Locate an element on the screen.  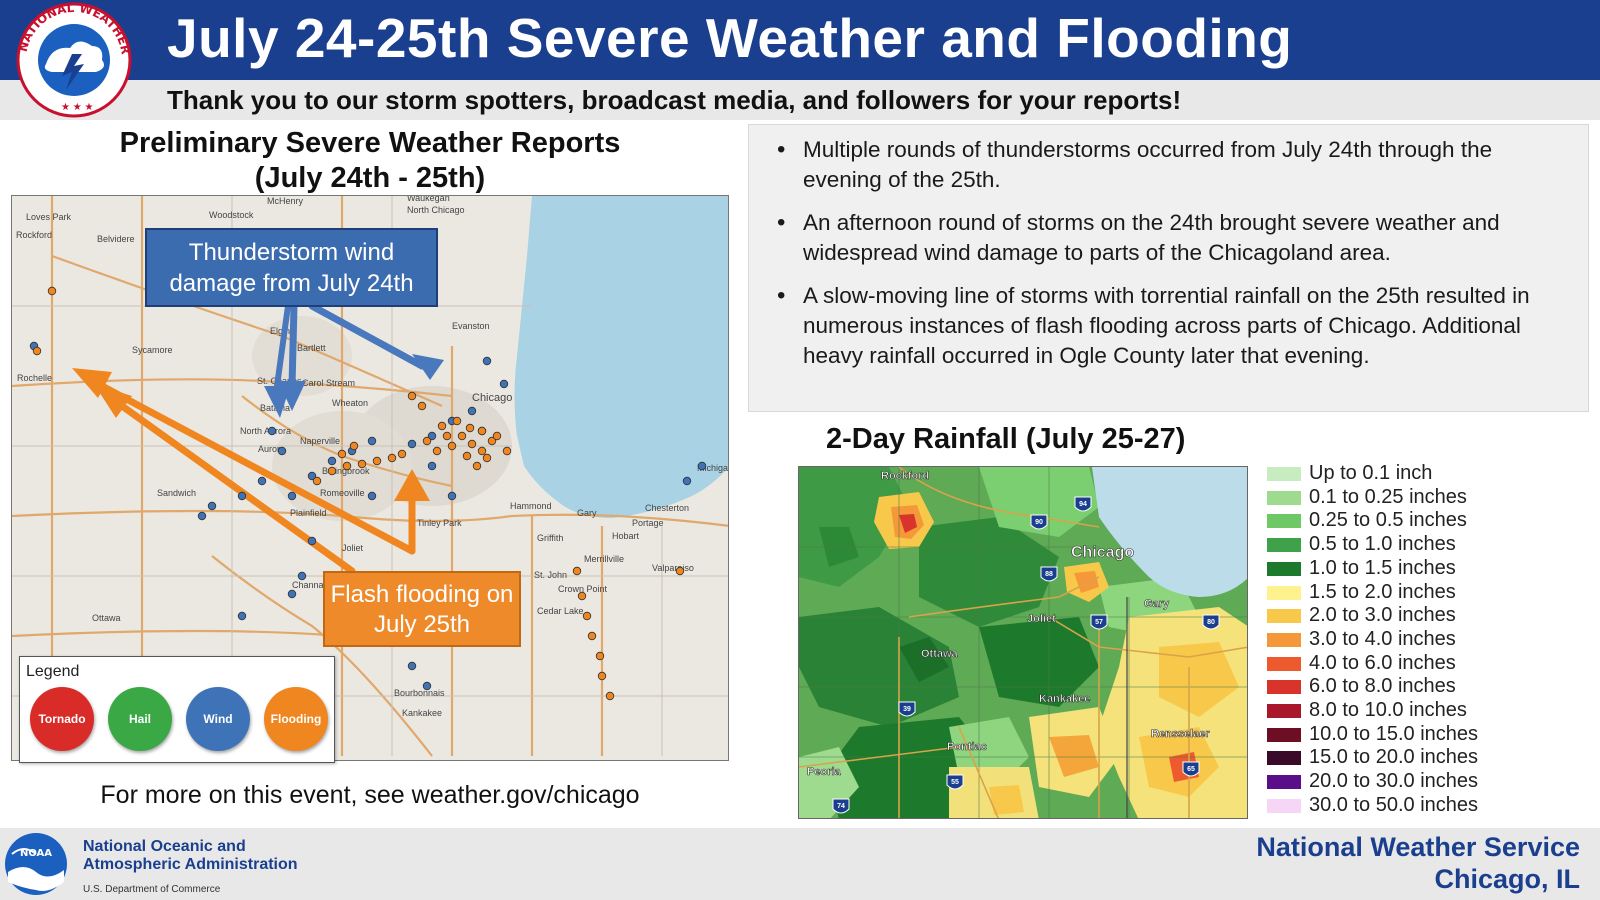
map-town-label: Cedar Lake is located at coordinates (560, 611).